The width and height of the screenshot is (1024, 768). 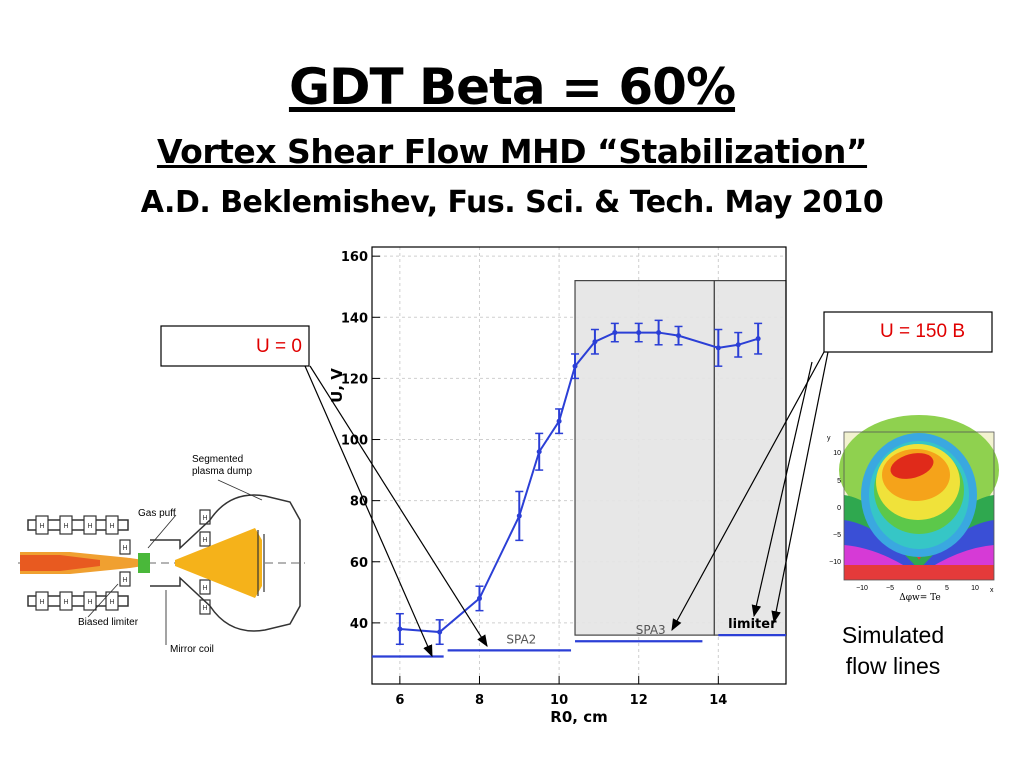 I want to click on sim-ytick: 5, so click(x=839, y=481).